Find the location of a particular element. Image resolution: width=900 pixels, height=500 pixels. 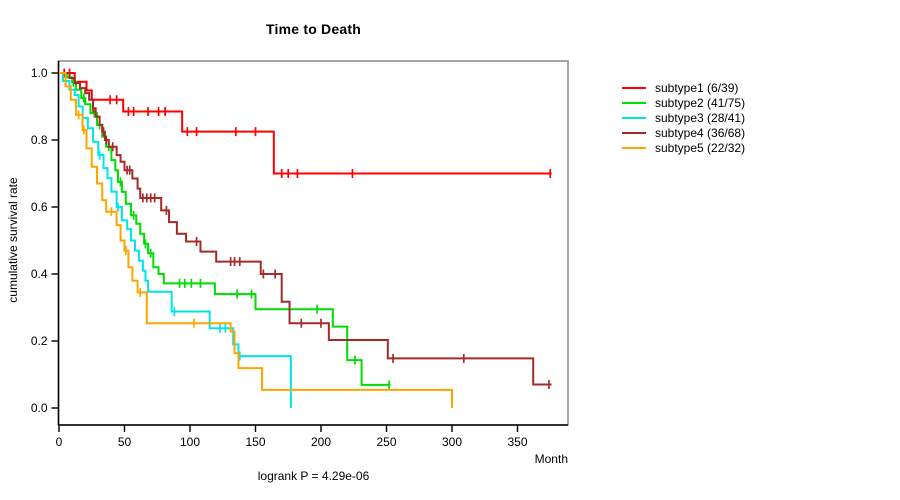

legend-label: subtype4 (36/68) is located at coordinates (700, 132).